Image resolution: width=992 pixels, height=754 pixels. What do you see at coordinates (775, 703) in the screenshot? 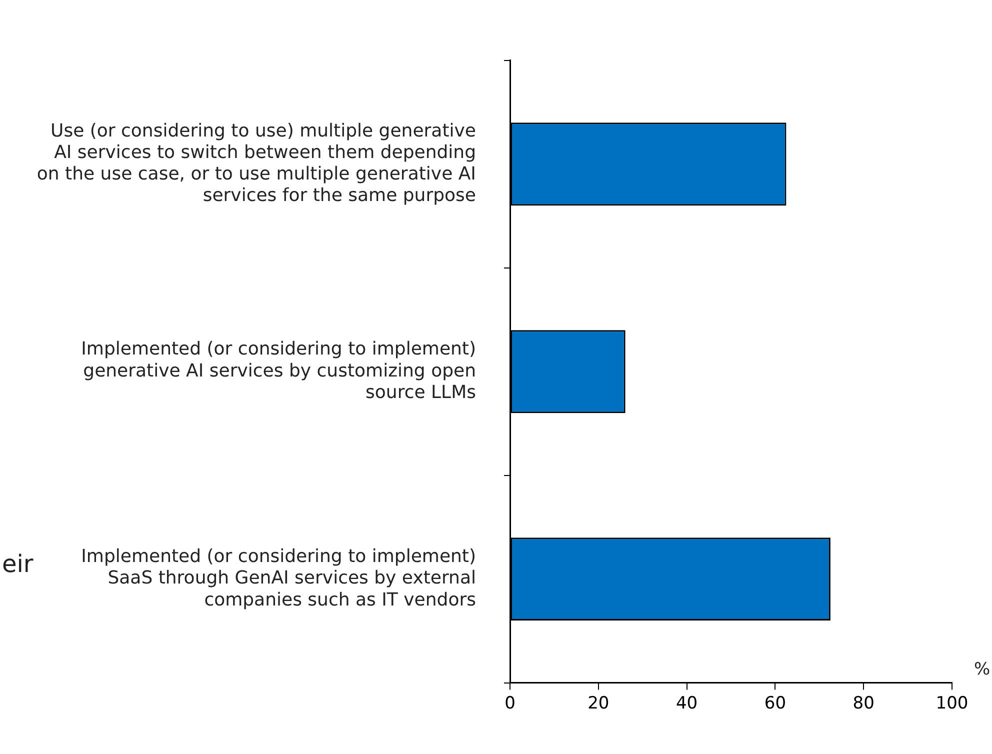
I see `x-tick-label: 60` at bounding box center [775, 703].